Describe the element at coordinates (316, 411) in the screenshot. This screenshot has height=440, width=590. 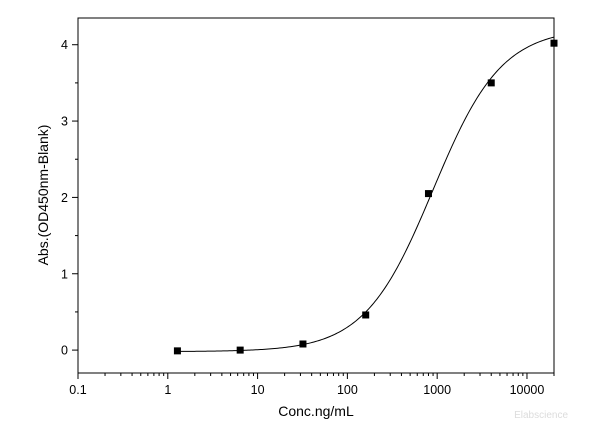
I see `x-axis-title: Conc.ng/mL` at that location.